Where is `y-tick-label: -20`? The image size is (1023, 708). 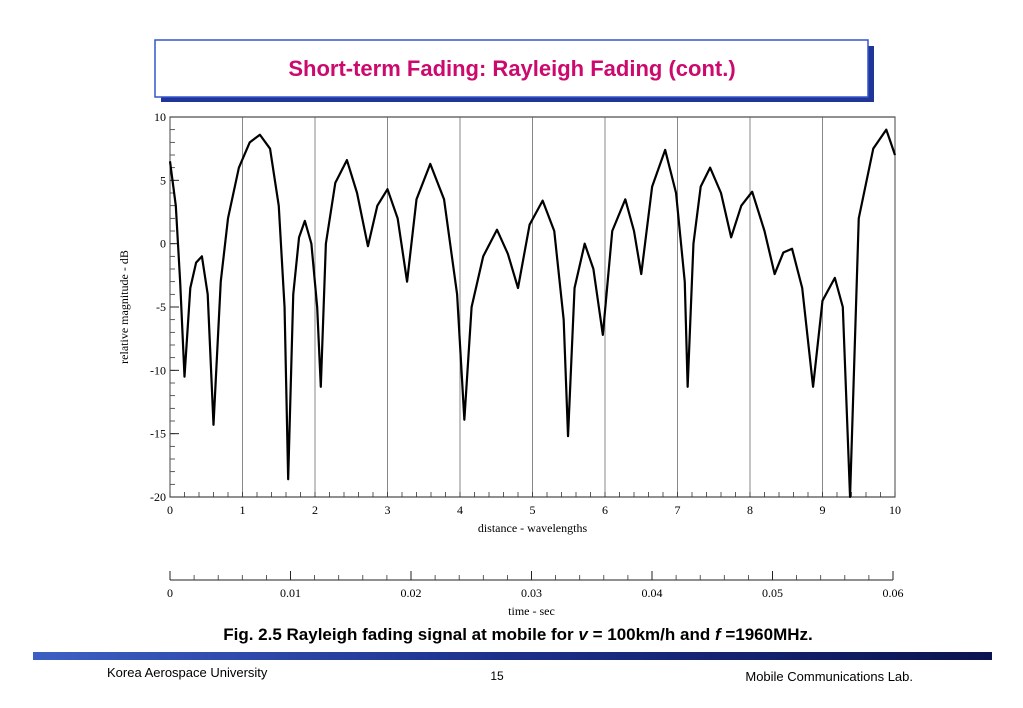
y-tick-label: -20 is located at coordinates (158, 497).